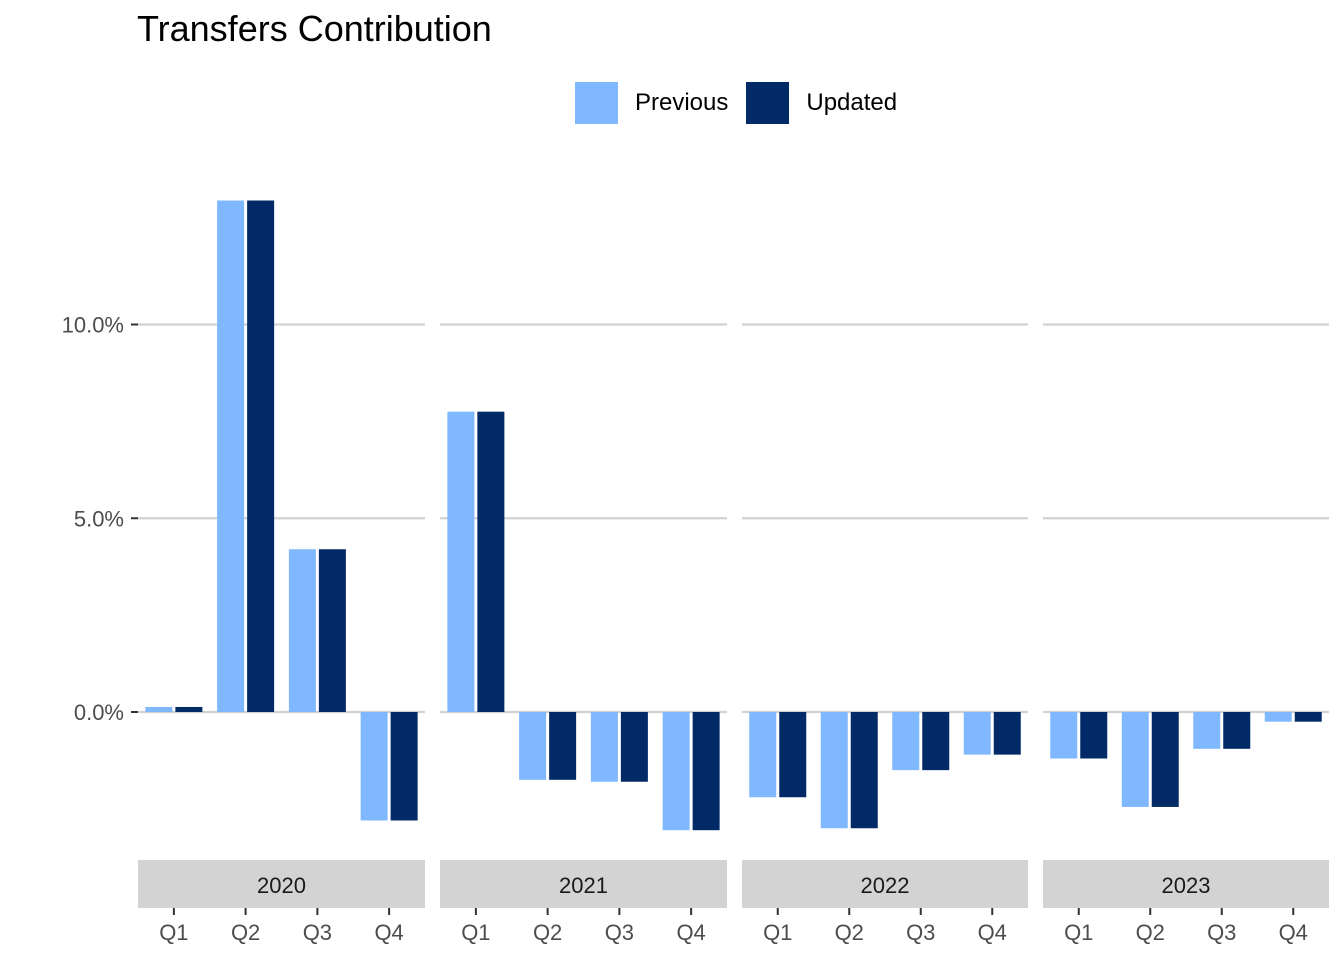 The image size is (1344, 960). Describe the element at coordinates (768, 103) in the screenshot. I see `legend-swatch-updated` at that location.